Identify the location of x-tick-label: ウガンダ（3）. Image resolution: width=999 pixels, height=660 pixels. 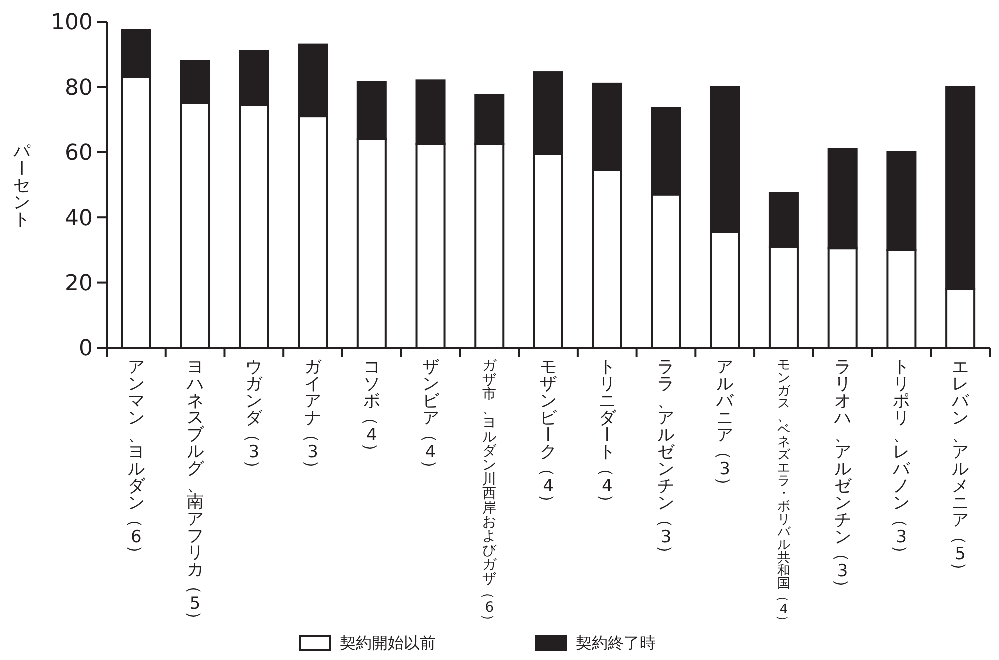
(253, 417).